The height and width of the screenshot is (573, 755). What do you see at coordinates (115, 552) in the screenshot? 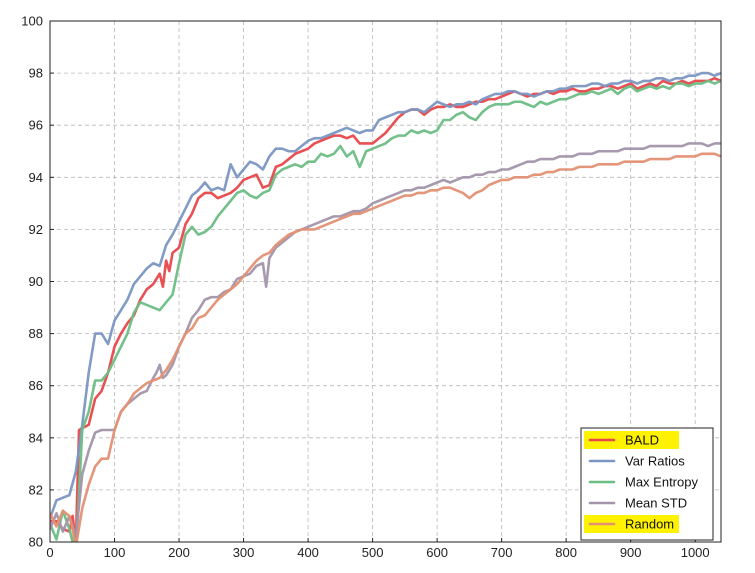
I see `x-tick-label: 100` at bounding box center [115, 552].